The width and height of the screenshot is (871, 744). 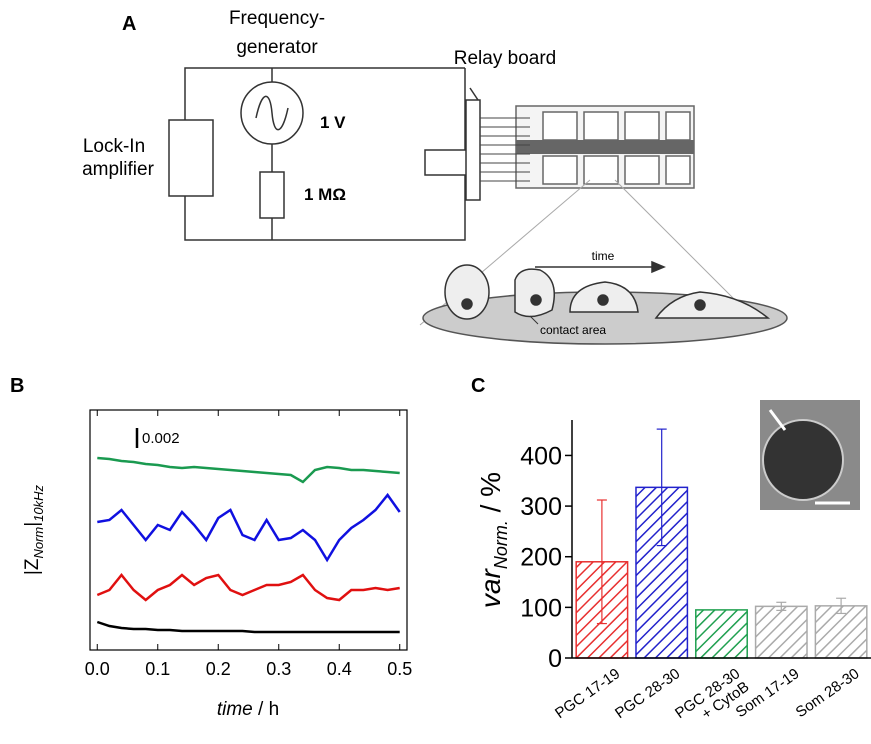 What do you see at coordinates (478, 386) in the screenshot?
I see `panel-label: C` at bounding box center [478, 386].